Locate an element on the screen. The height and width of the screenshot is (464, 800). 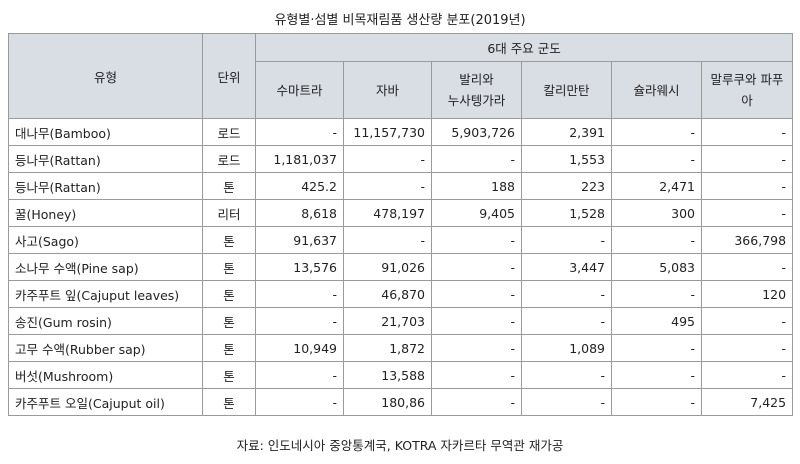
row-value: 2,391 is located at coordinates (566, 132).